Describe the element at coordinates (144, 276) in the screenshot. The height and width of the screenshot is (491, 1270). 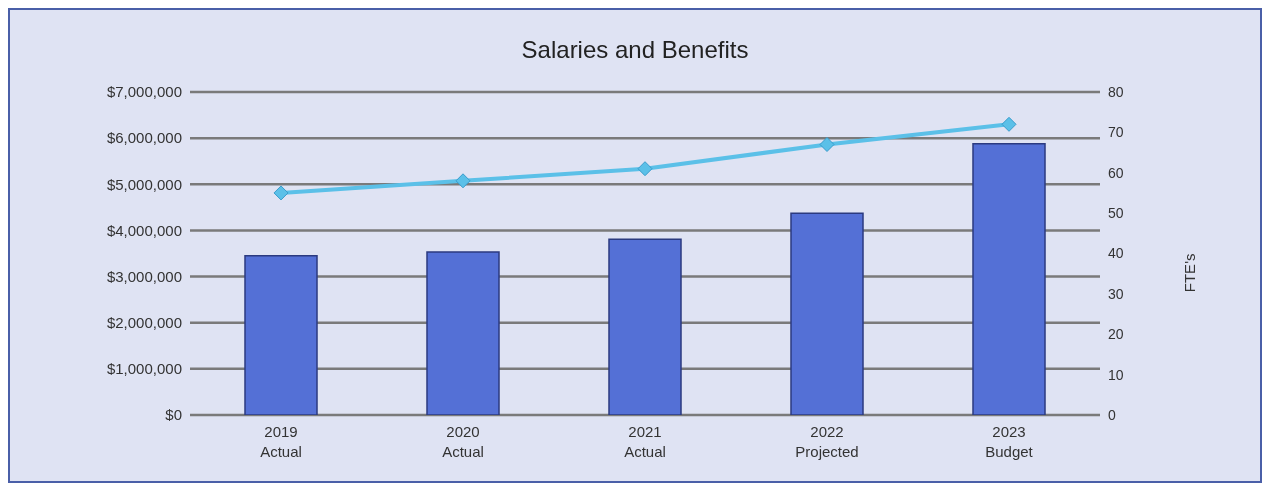
I see `y-tick-label: $3,000,000` at that location.